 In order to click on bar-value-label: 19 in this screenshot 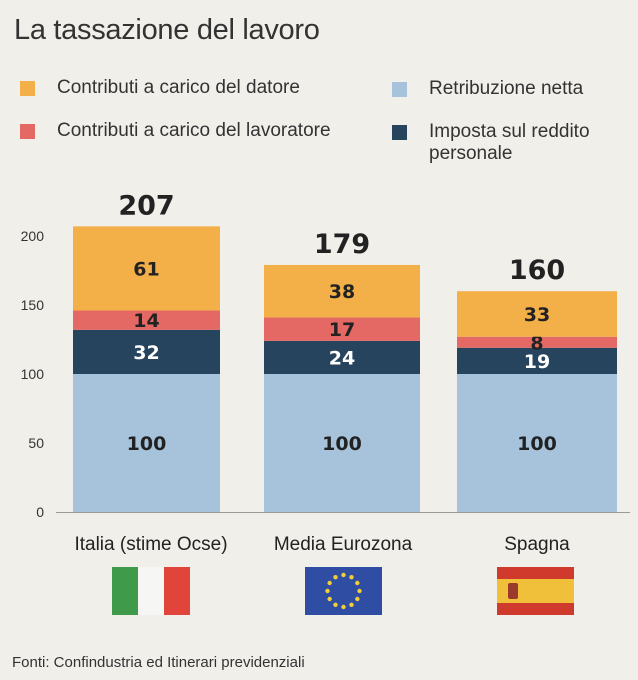, I will do `click(537, 362)`.